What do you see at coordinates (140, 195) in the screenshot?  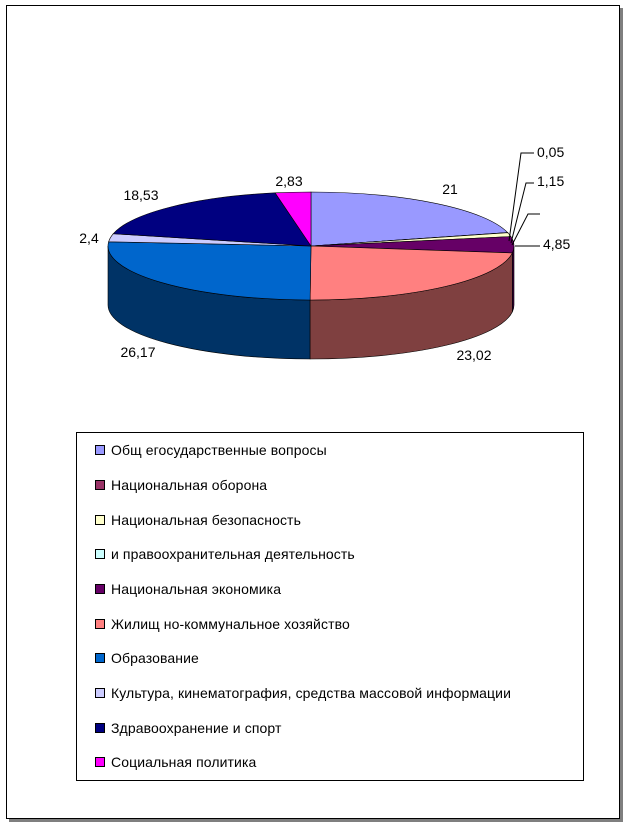 I see `data-label-8: 18,53` at bounding box center [140, 195].